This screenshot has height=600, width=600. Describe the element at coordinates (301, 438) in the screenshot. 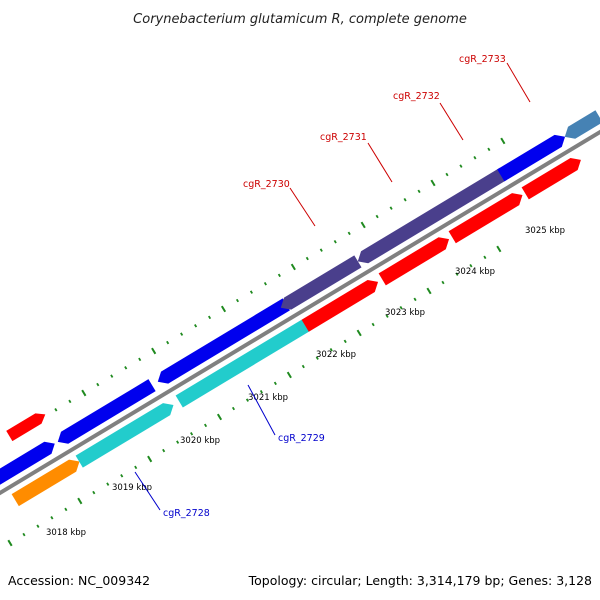

I see `gene-label-cgR-2729: cgR_2729` at that location.